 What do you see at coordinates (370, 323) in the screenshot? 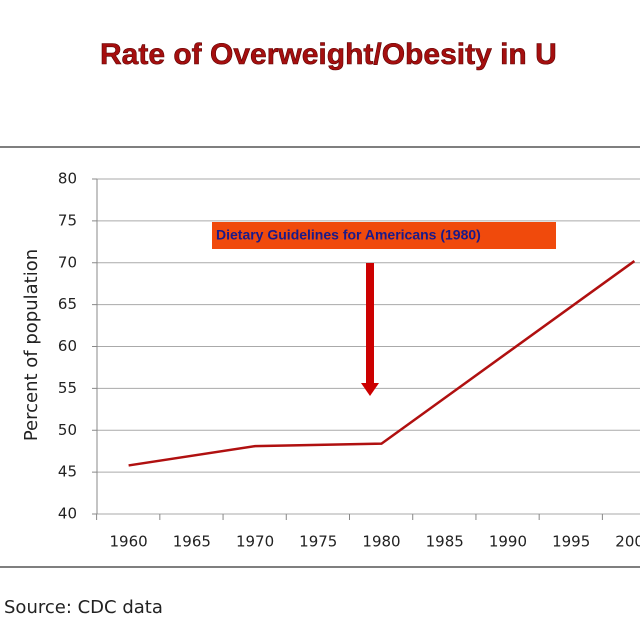
I see `arrow-shaft` at bounding box center [370, 323].